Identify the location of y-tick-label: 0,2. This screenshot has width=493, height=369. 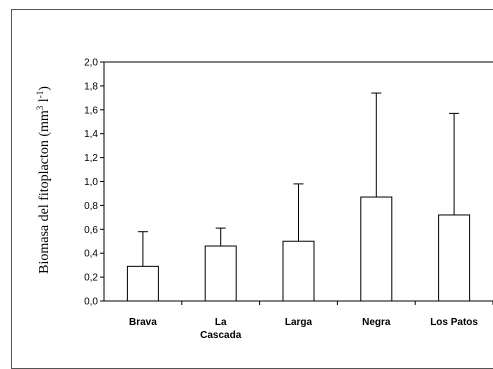
(91, 278).